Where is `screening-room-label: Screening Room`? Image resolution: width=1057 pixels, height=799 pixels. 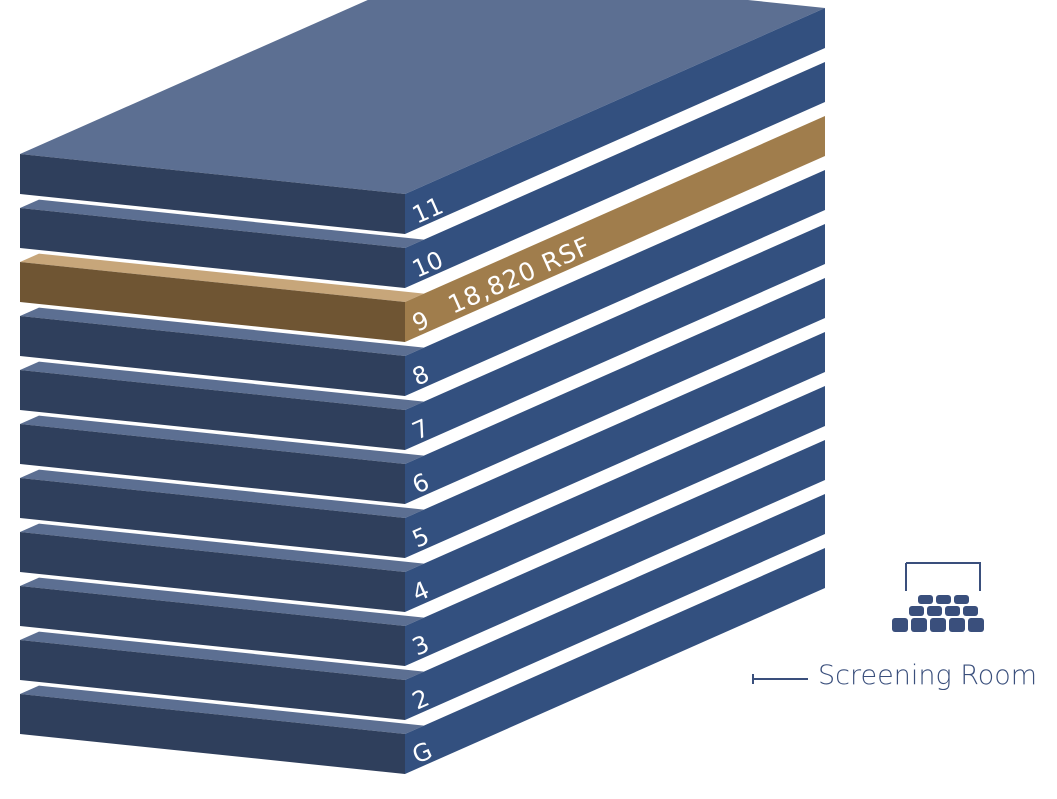 screening-room-label: Screening Room is located at coordinates (928, 675).